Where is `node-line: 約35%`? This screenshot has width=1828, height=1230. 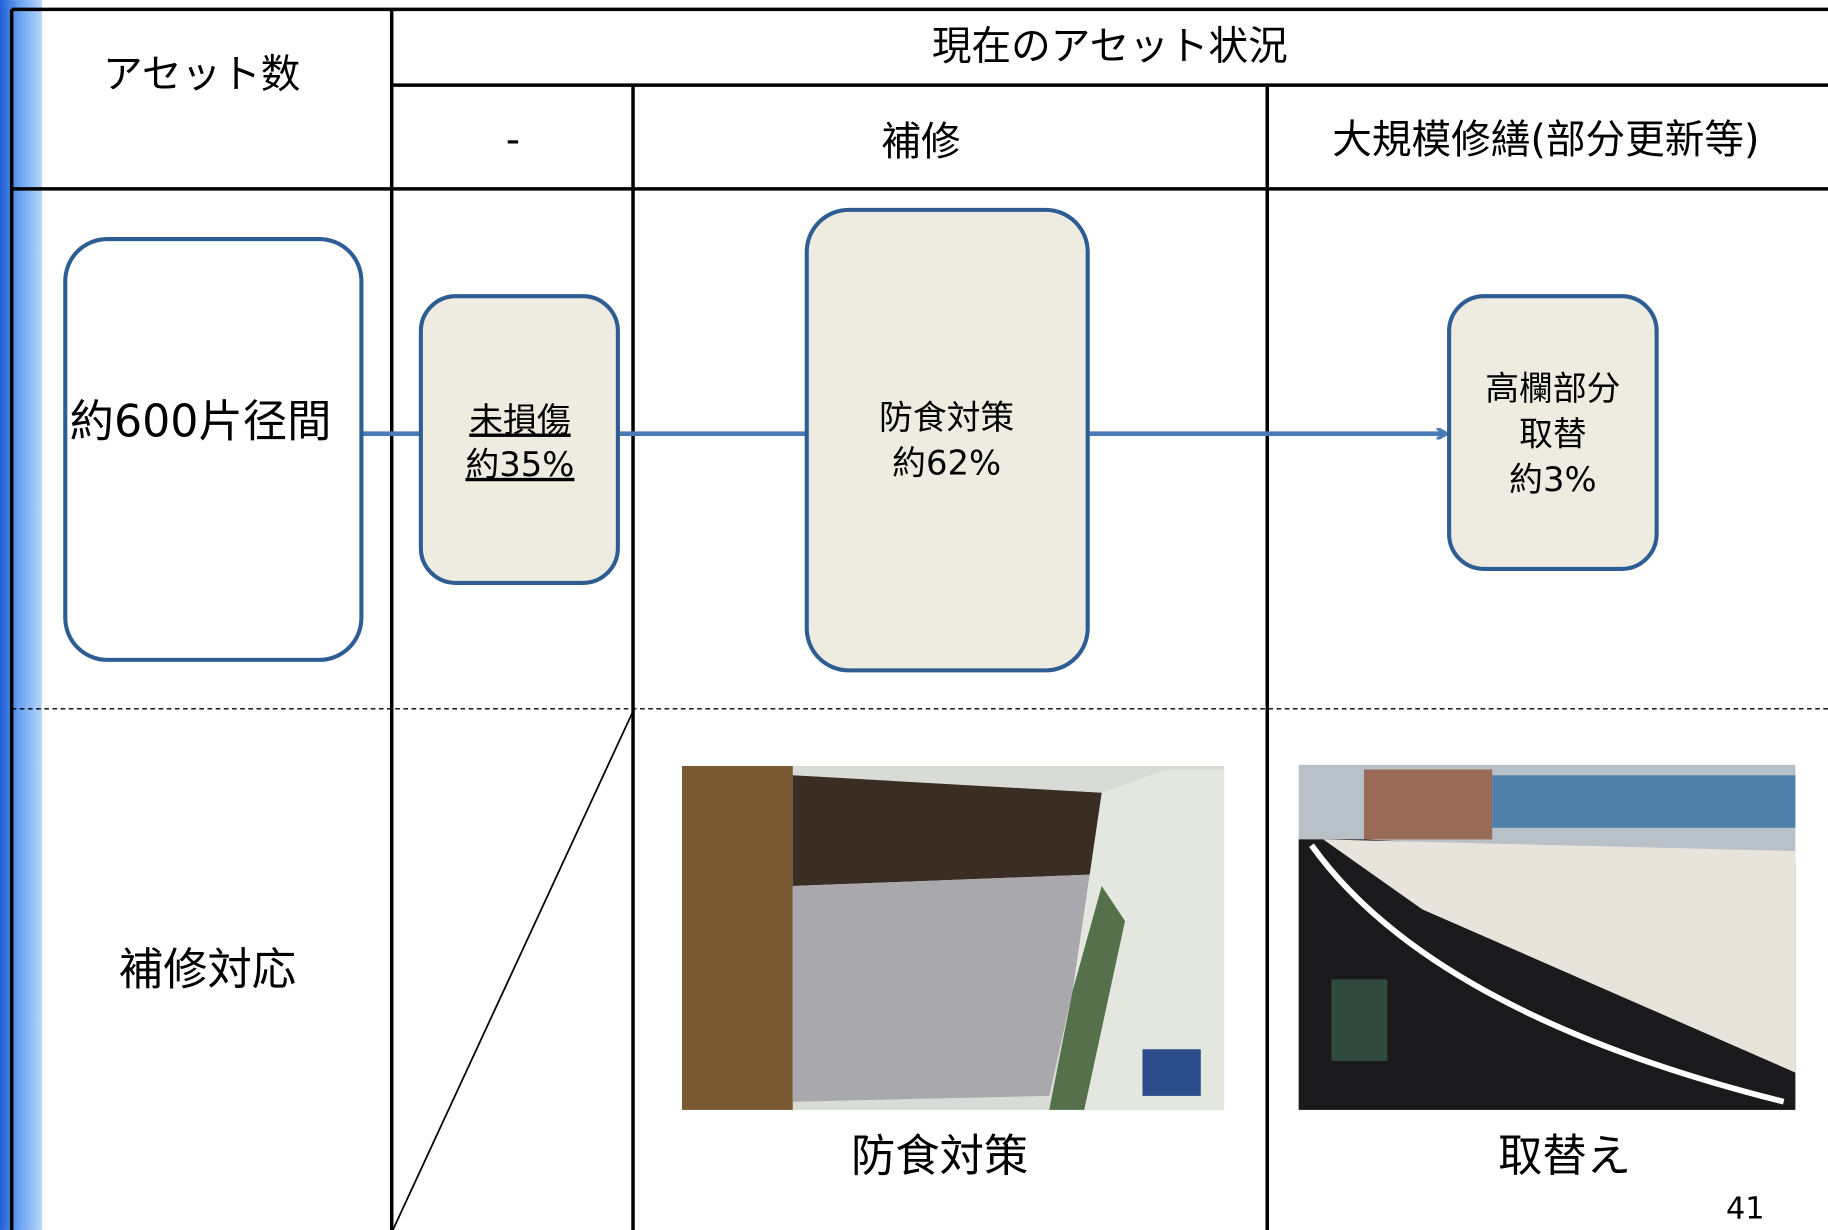 node-line: 約35% is located at coordinates (519, 464).